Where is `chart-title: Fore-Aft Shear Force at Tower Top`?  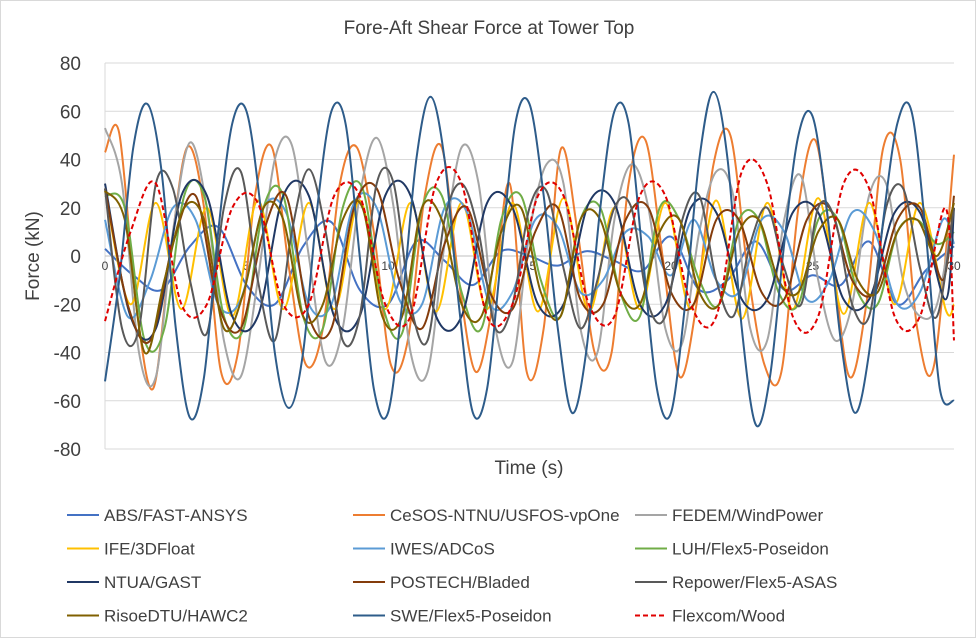
chart-title: Fore-Aft Shear Force at Tower Top is located at coordinates (489, 28).